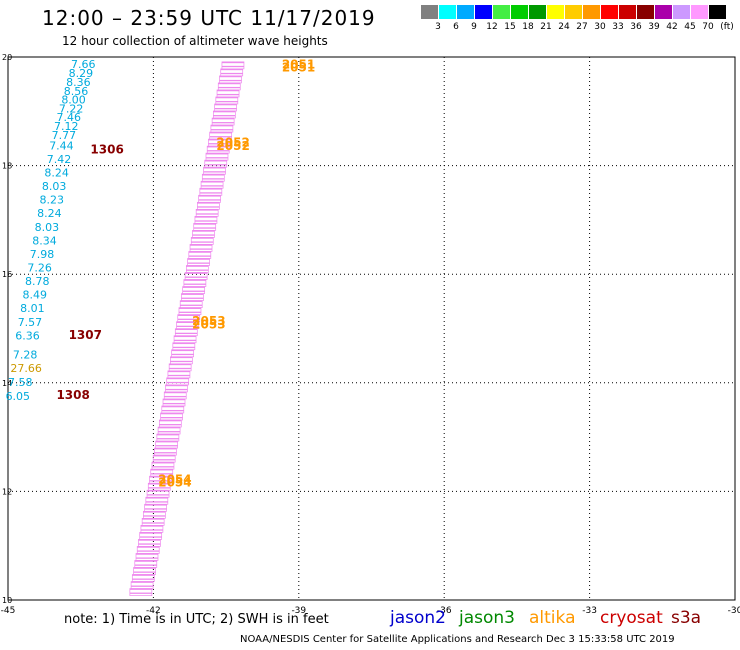 This screenshot has width=740, height=650. Describe the element at coordinates (76, 91) in the screenshot. I see `swh-label: 8.56` at that location.